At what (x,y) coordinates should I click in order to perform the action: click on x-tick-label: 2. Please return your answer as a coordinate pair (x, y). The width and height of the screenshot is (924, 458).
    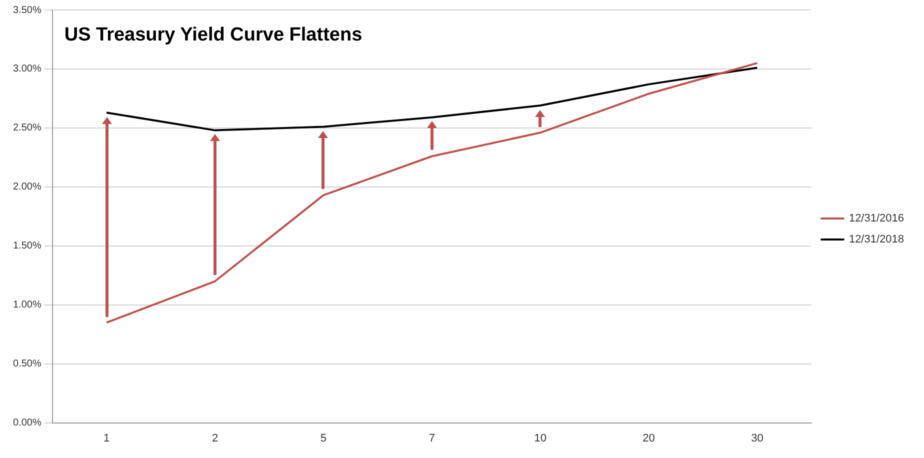
    Looking at the image, I should click on (215, 438).